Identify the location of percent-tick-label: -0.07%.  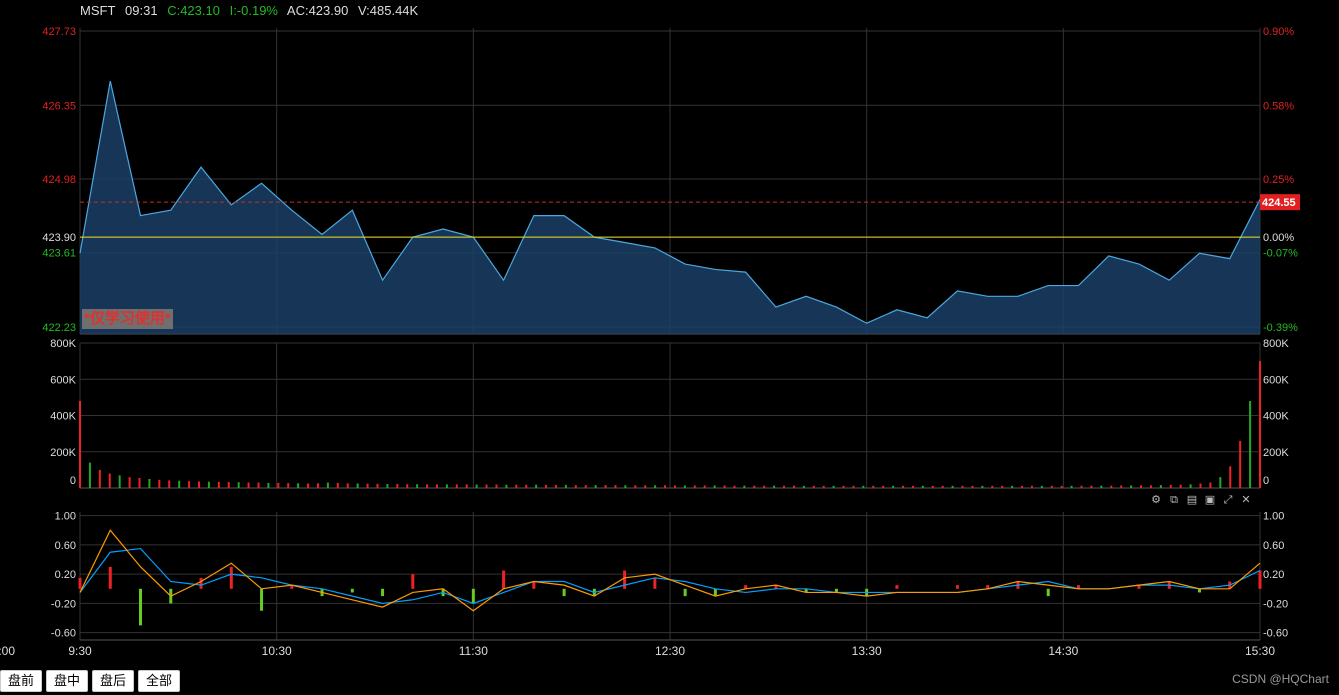
(1280, 254).